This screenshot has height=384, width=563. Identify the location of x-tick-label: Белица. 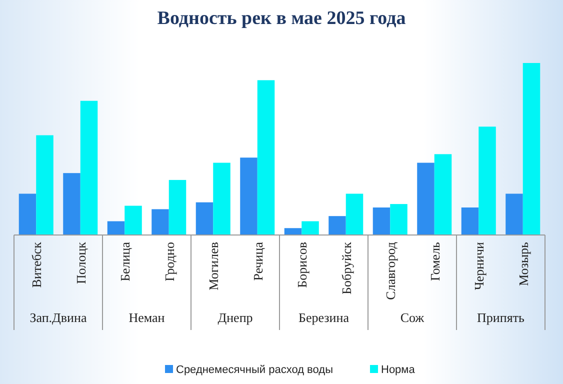
(125, 262).